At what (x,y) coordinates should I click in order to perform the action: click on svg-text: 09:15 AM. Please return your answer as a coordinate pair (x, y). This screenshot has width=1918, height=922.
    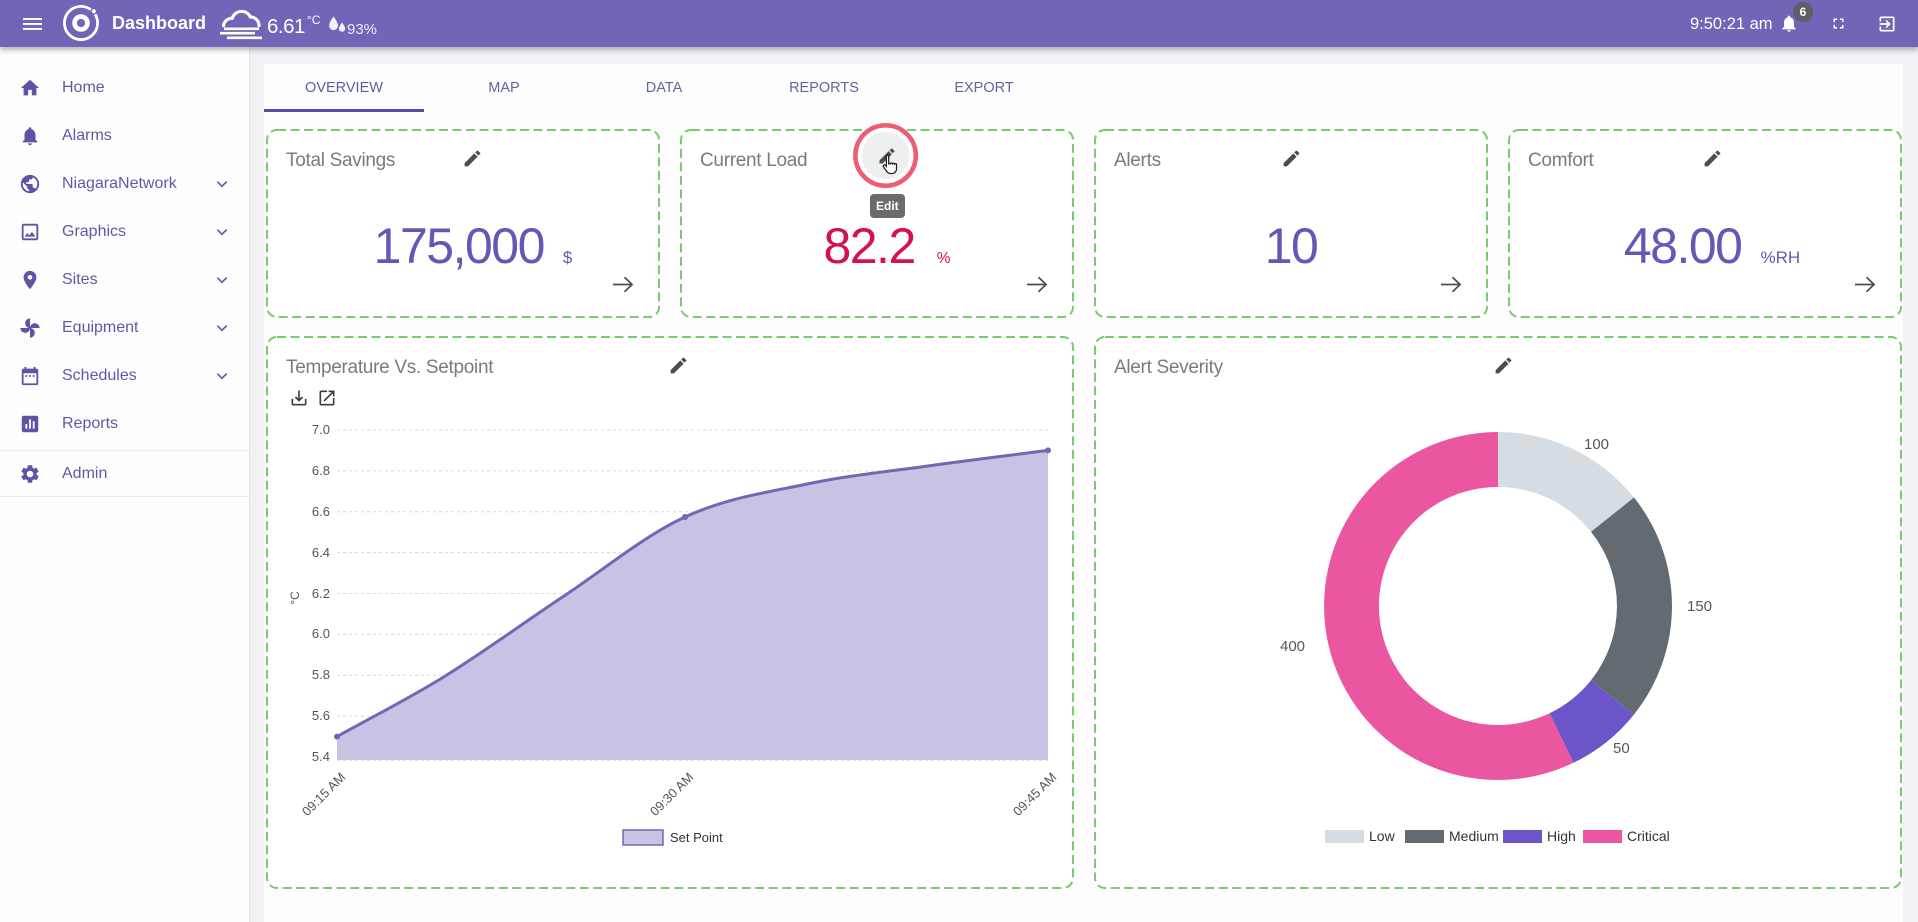
    Looking at the image, I should click on (323, 793).